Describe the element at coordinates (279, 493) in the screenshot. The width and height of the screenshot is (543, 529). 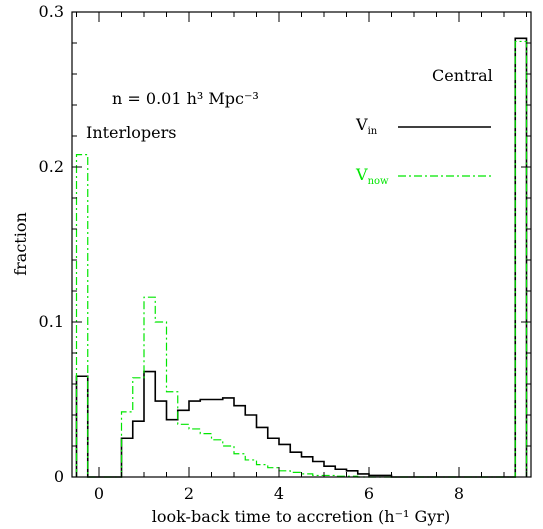
I see `x-tick-label: 4` at that location.